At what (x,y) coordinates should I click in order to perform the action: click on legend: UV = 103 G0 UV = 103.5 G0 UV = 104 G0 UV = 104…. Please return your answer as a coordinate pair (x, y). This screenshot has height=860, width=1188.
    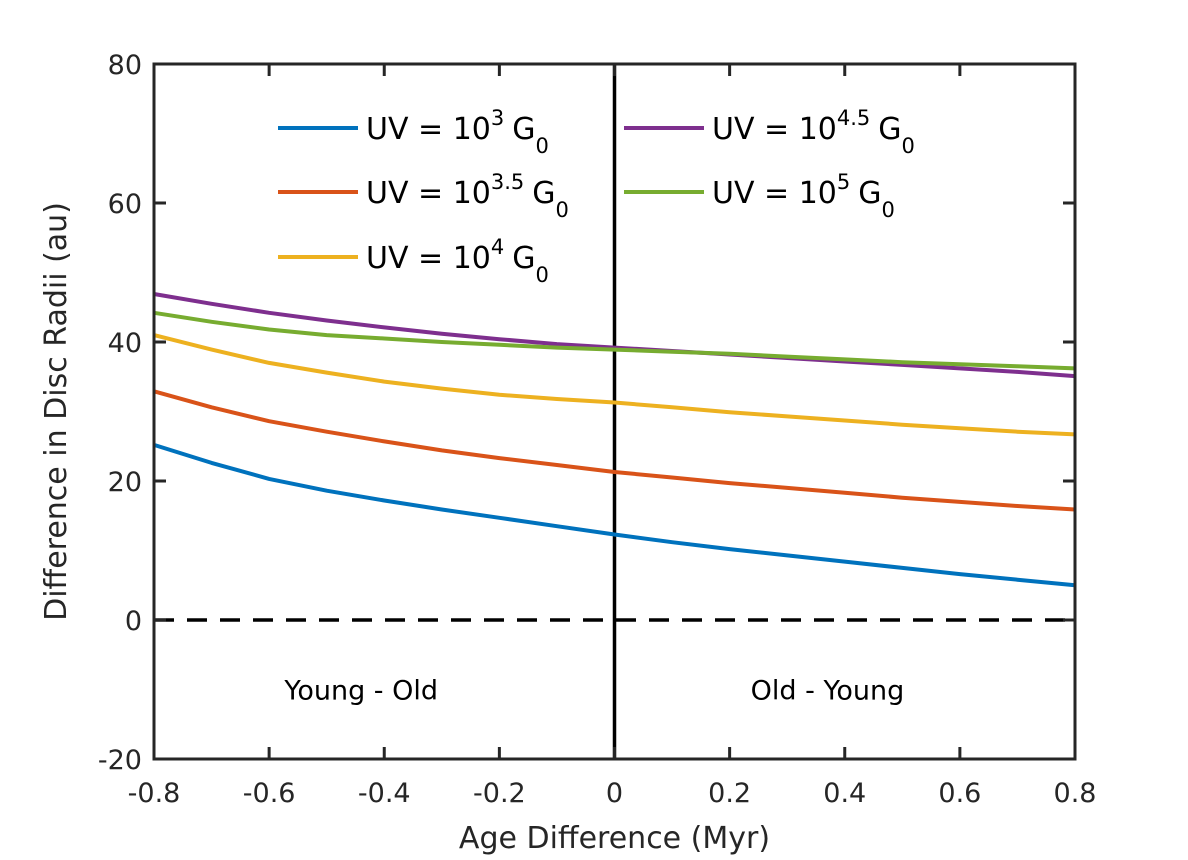
    Looking at the image, I should click on (596, 196).